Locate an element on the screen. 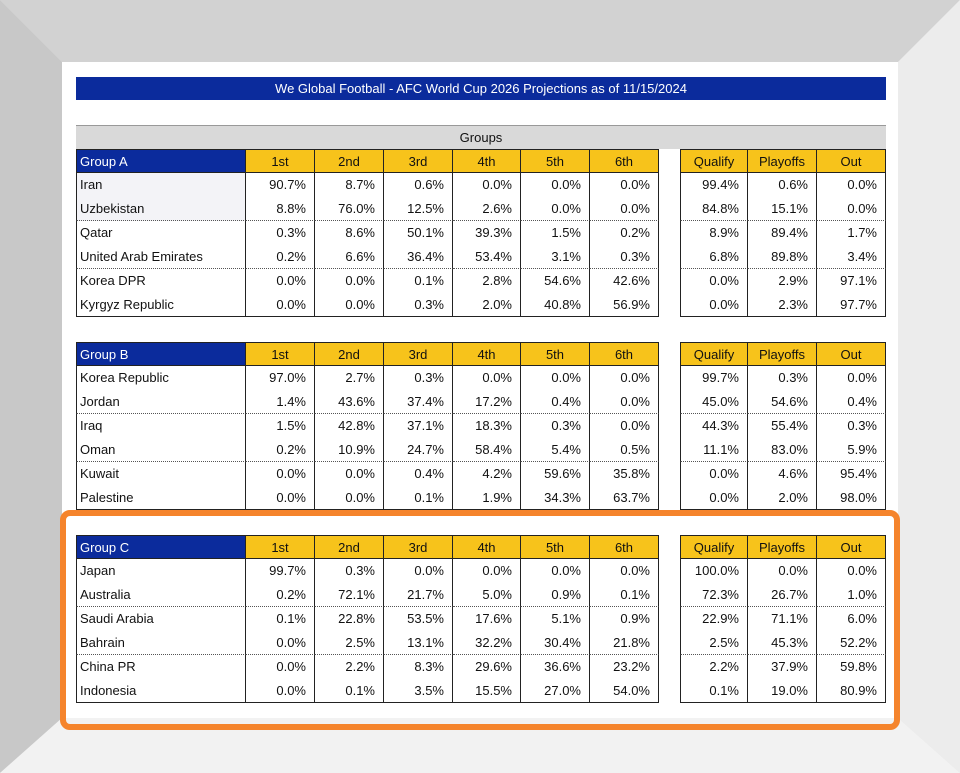  team-name: Japan is located at coordinates (161, 571).